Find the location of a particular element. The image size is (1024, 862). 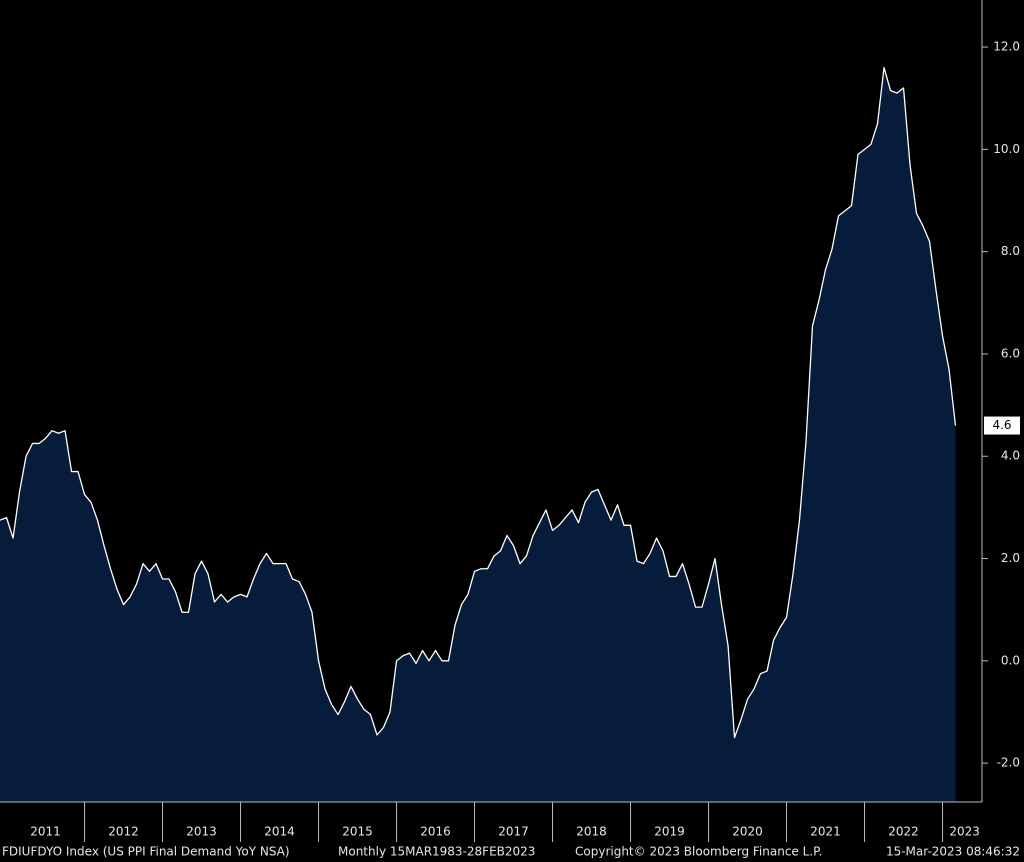

footer-period: Monthly 15MAR1983-28FEB2023 is located at coordinates (436, 852).